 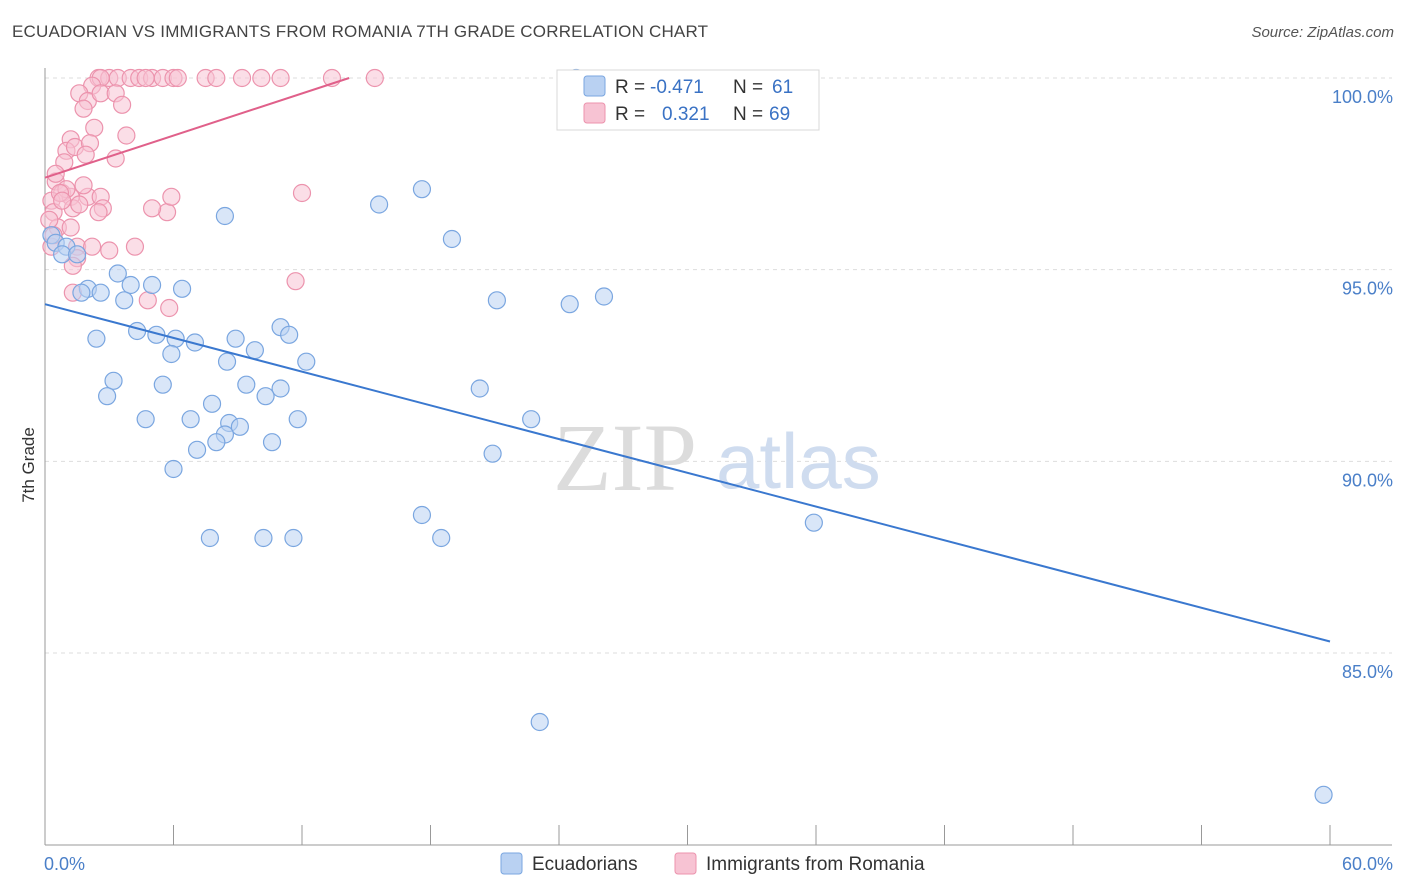 I want to click on correlation-legend: R = -0.471 N = 61 R = 0.321 N = 69, so click(x=688, y=100).